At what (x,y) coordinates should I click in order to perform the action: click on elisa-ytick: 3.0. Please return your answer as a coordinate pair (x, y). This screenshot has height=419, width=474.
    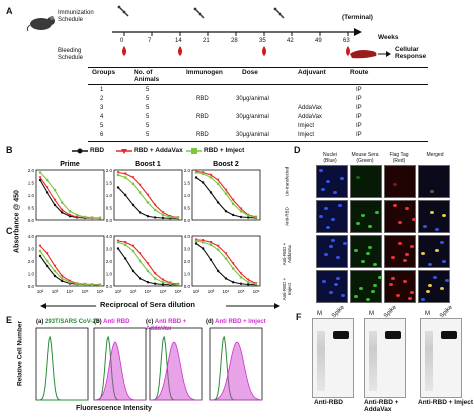
    Looking at the image, I should click on (109, 249).